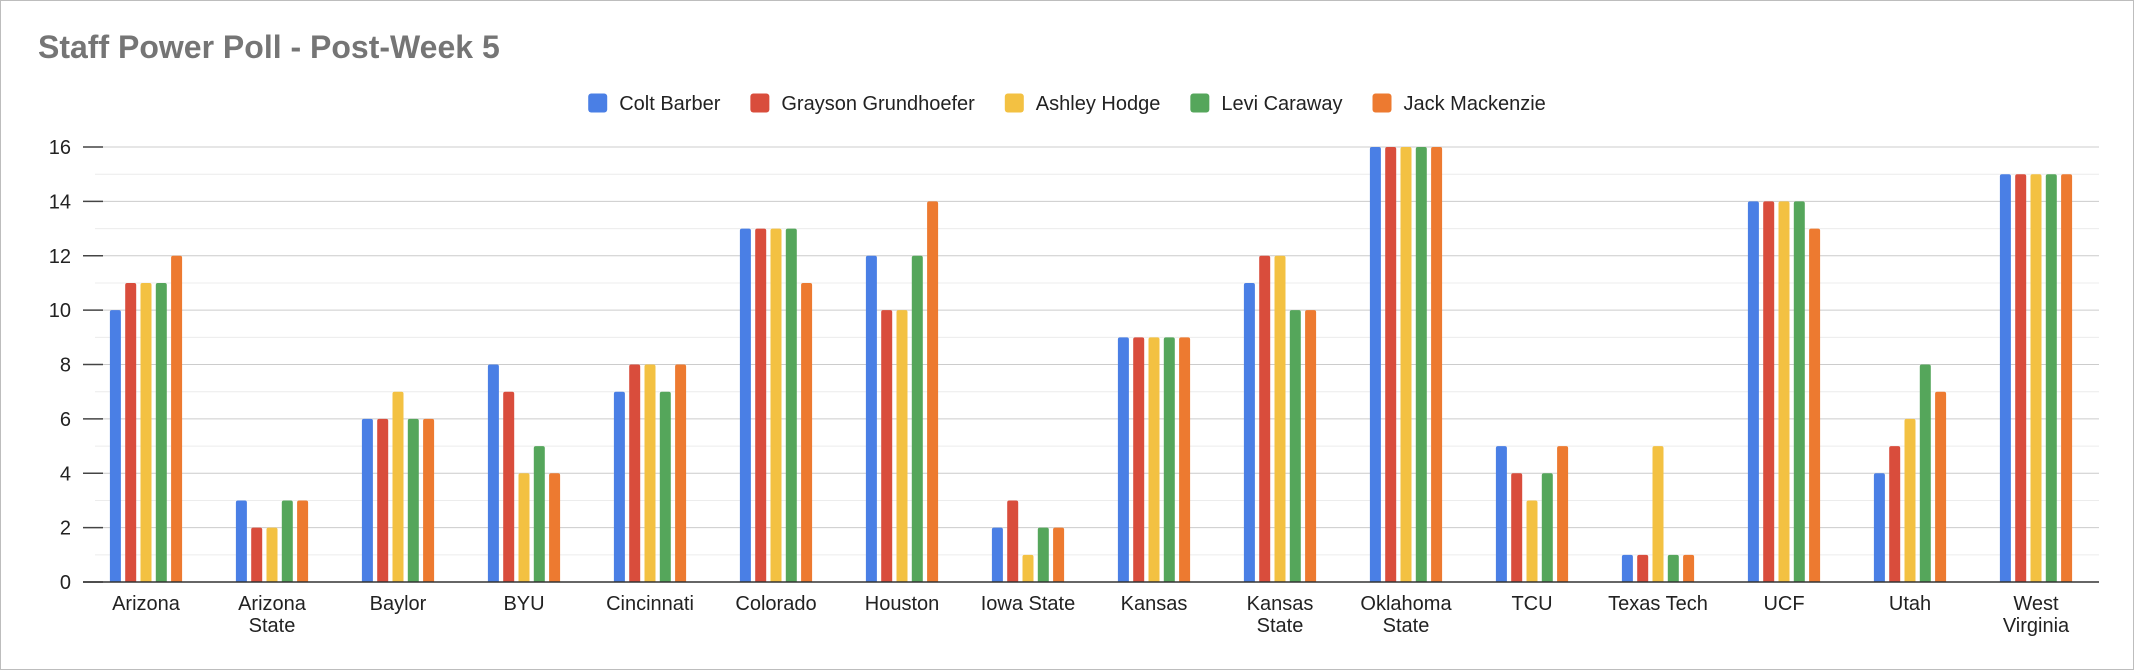 The height and width of the screenshot is (670, 2134). Describe the element at coordinates (60, 311) in the screenshot. I see `y-tick-label: 10` at that location.